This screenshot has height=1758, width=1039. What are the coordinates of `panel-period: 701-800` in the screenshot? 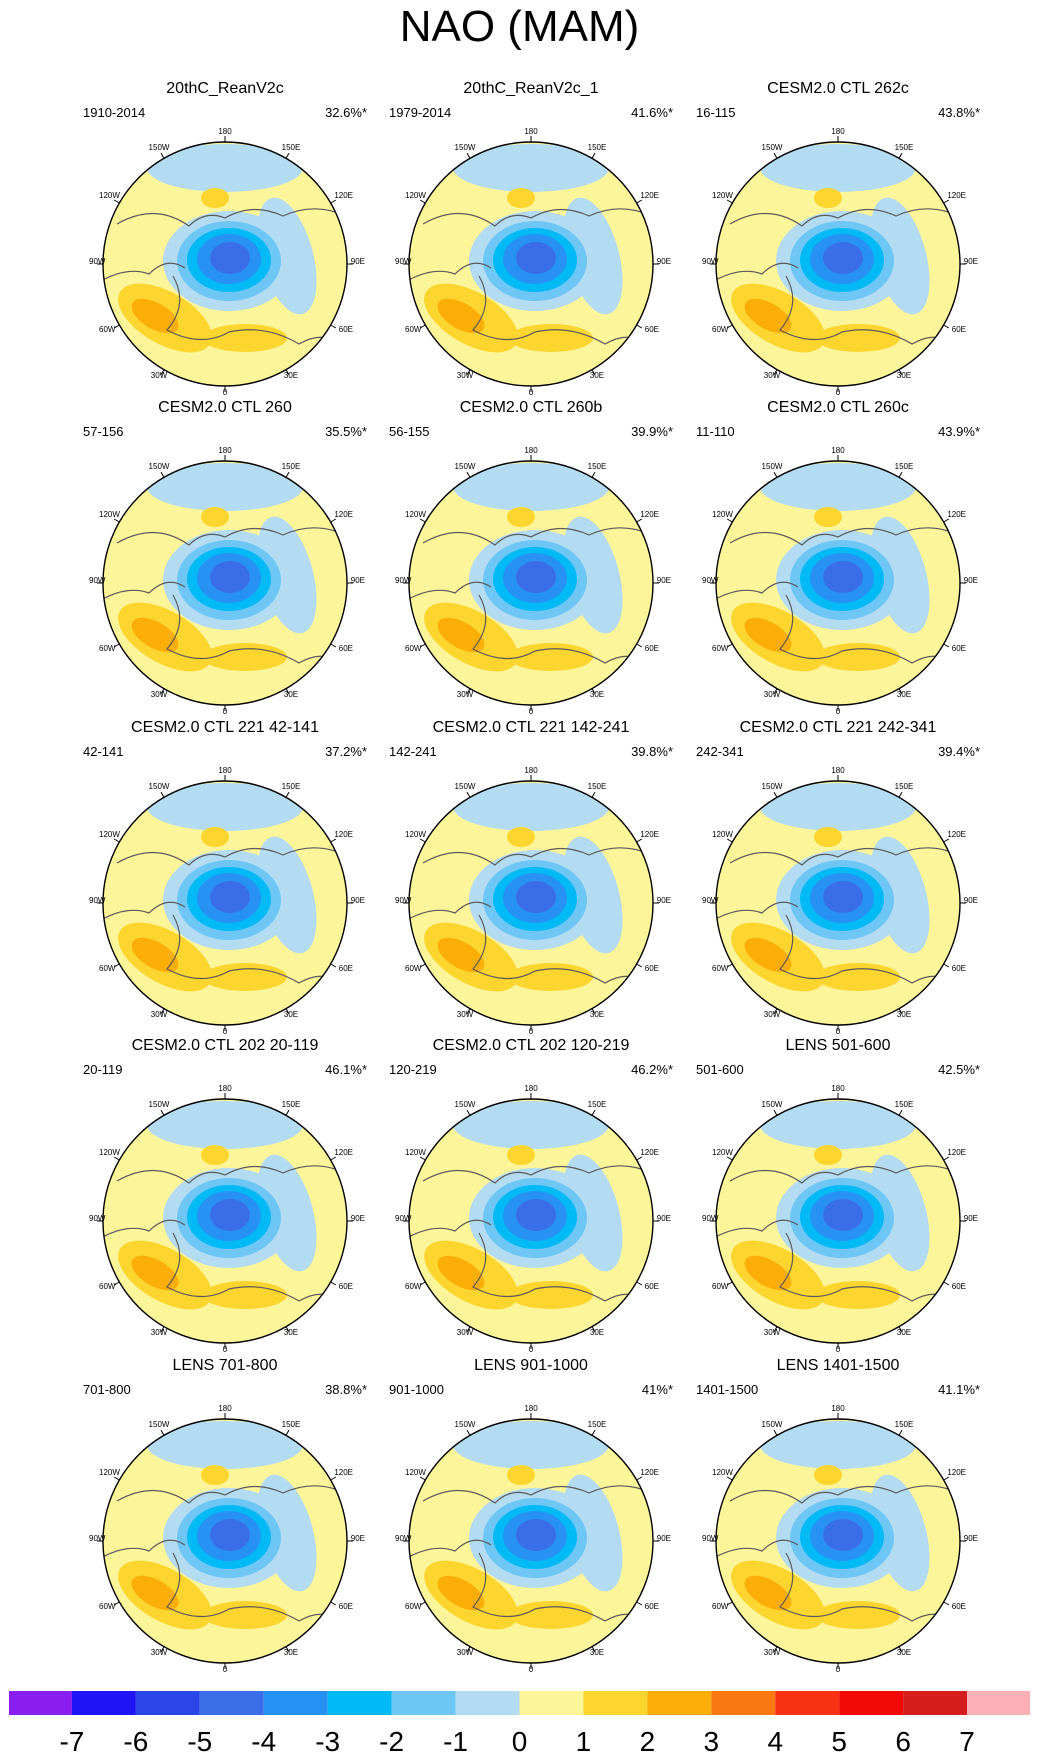 It's located at (107, 1389).